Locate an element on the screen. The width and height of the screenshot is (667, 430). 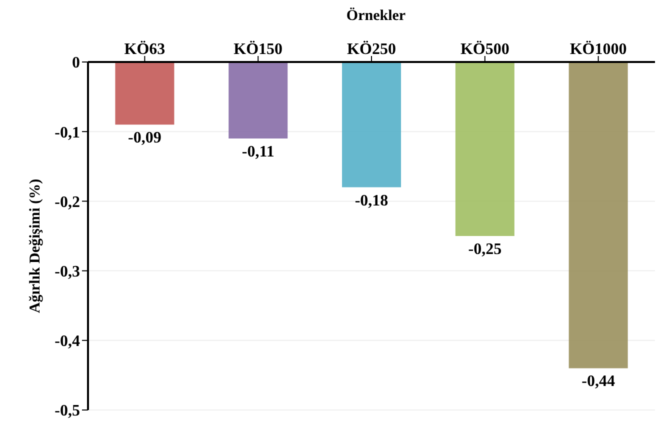
data-label: -0,44 is located at coordinates (598, 381).